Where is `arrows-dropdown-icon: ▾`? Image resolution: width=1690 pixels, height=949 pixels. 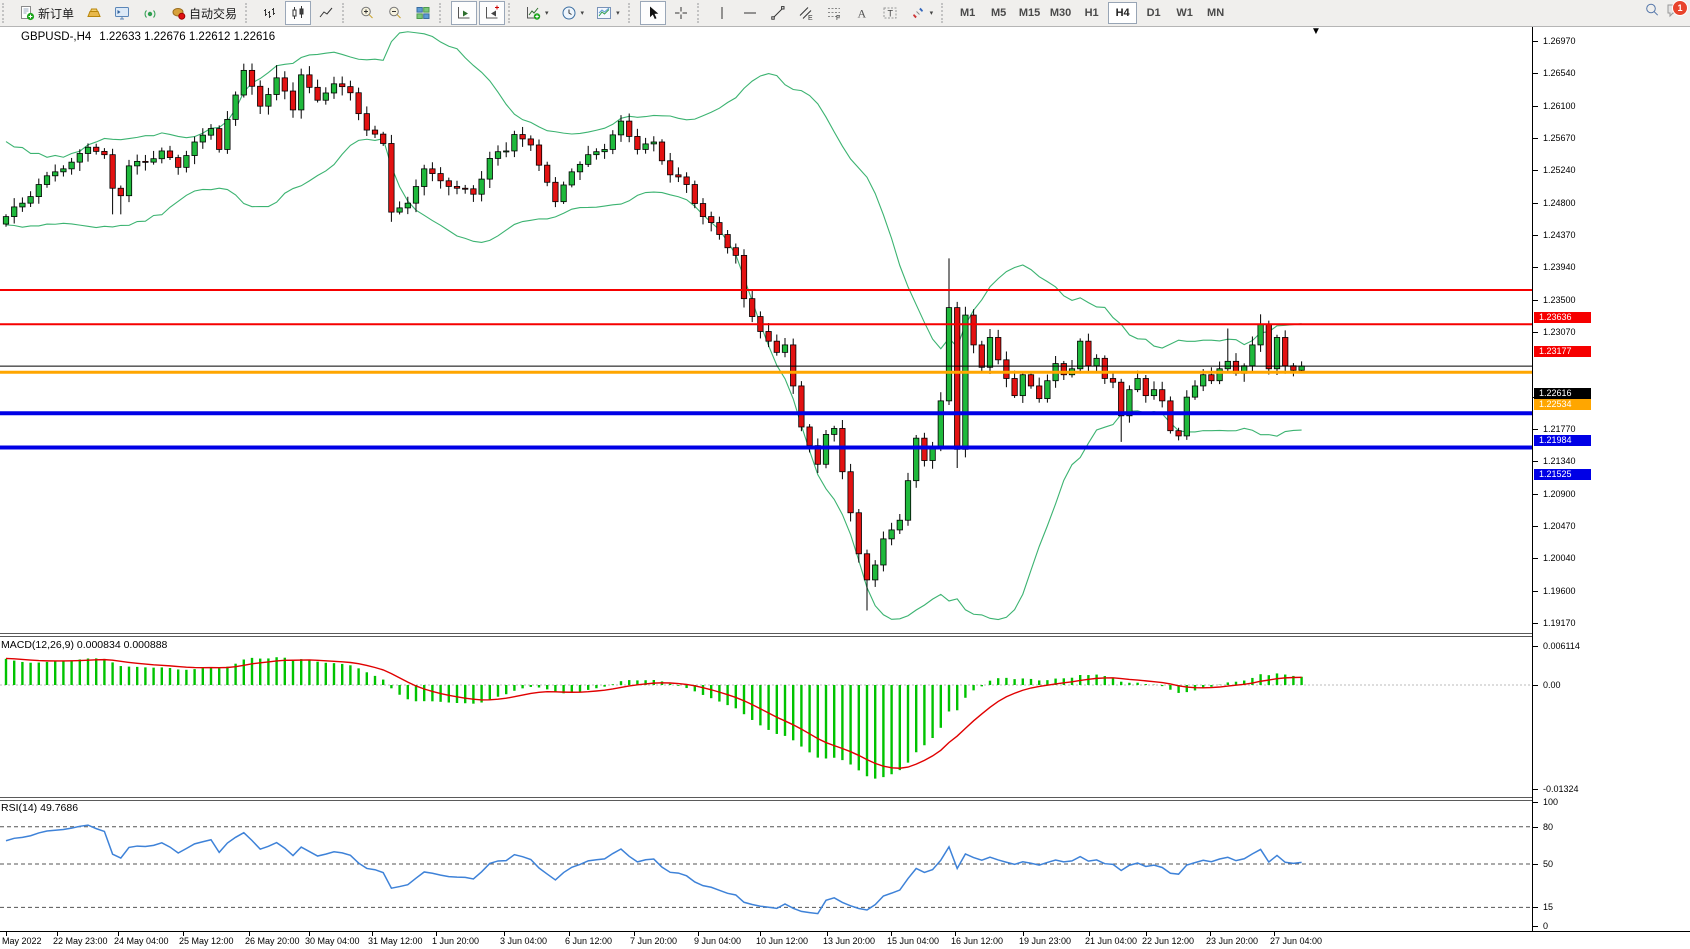 arrows-dropdown-icon: ▾ is located at coordinates (931, 13).